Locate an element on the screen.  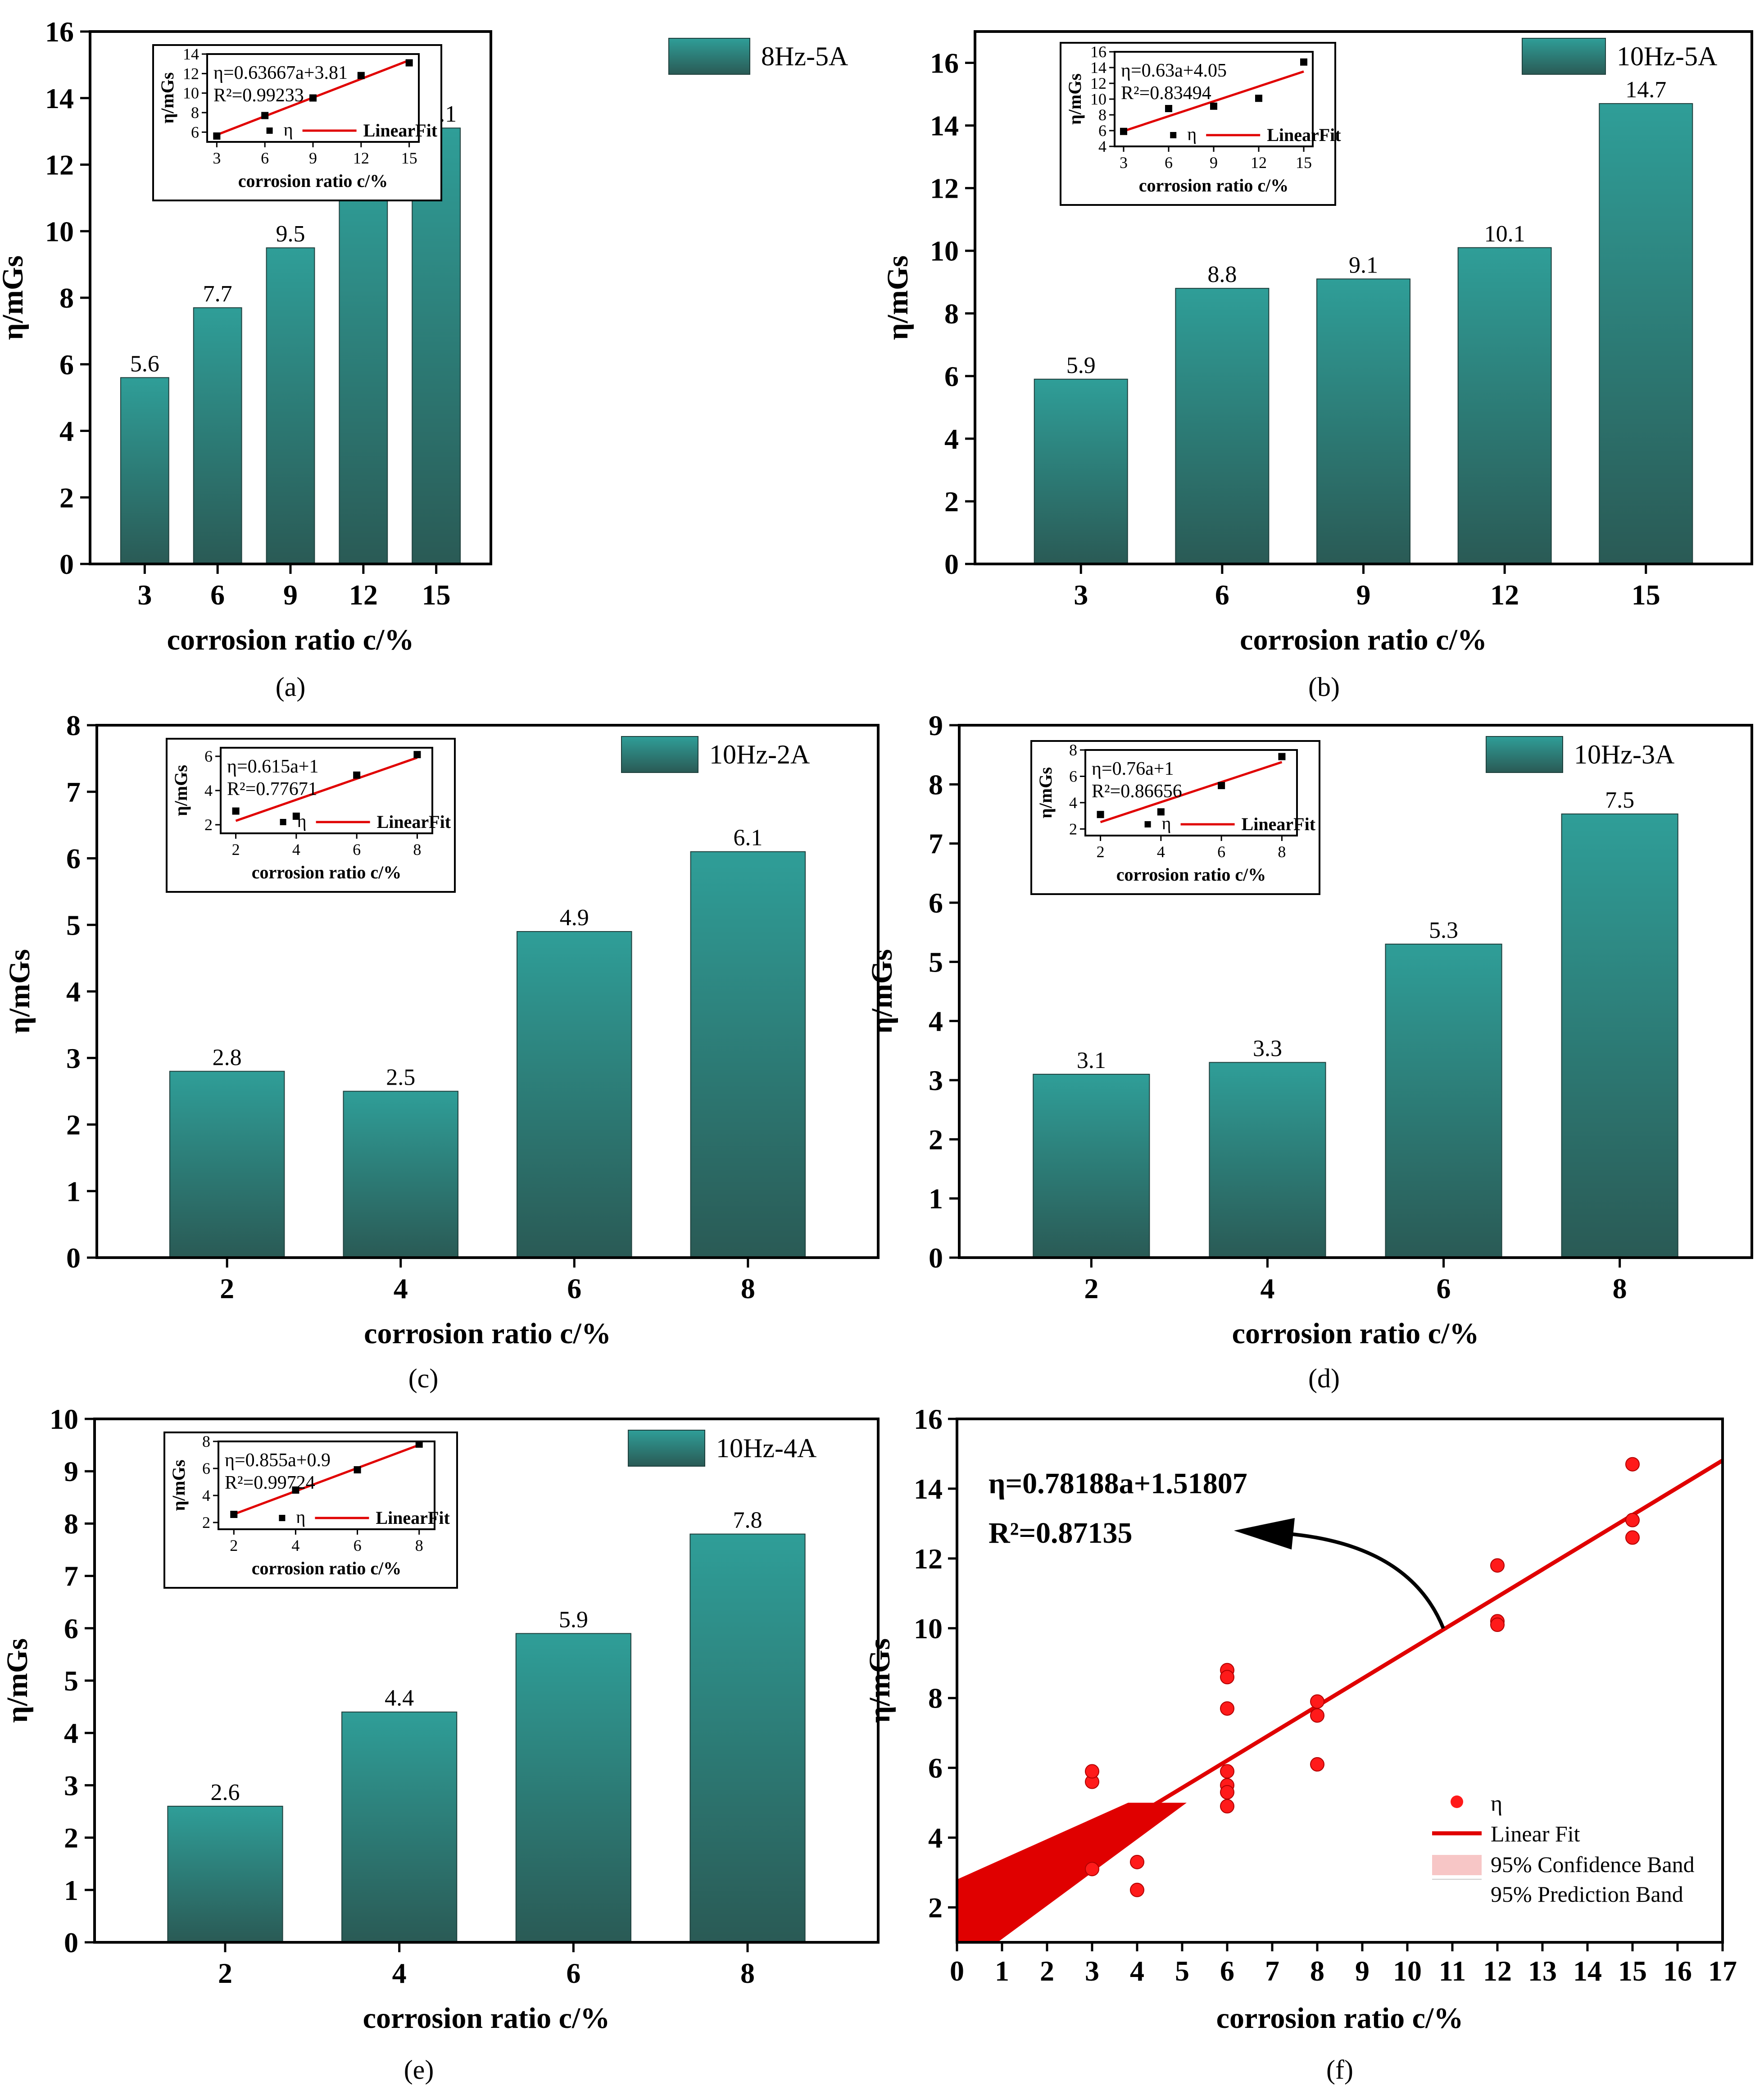
bar-value-label: 8.8 is located at coordinates (1222, 274).